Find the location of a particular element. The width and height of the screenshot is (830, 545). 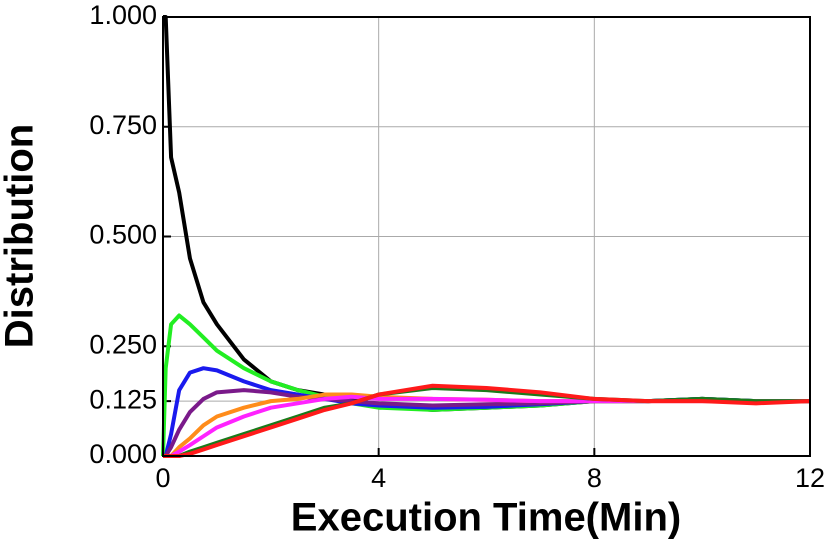

x-tick-label: 4 is located at coordinates (378, 478).